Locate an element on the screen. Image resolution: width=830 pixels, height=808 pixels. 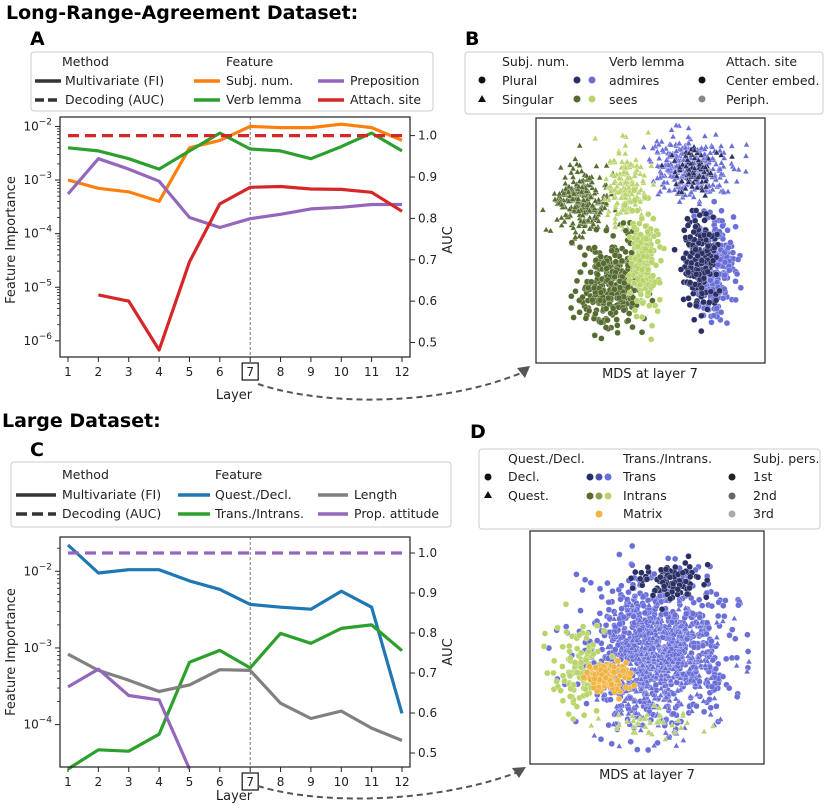
chart-a-series-verb-lemma is located at coordinates (235, 151).